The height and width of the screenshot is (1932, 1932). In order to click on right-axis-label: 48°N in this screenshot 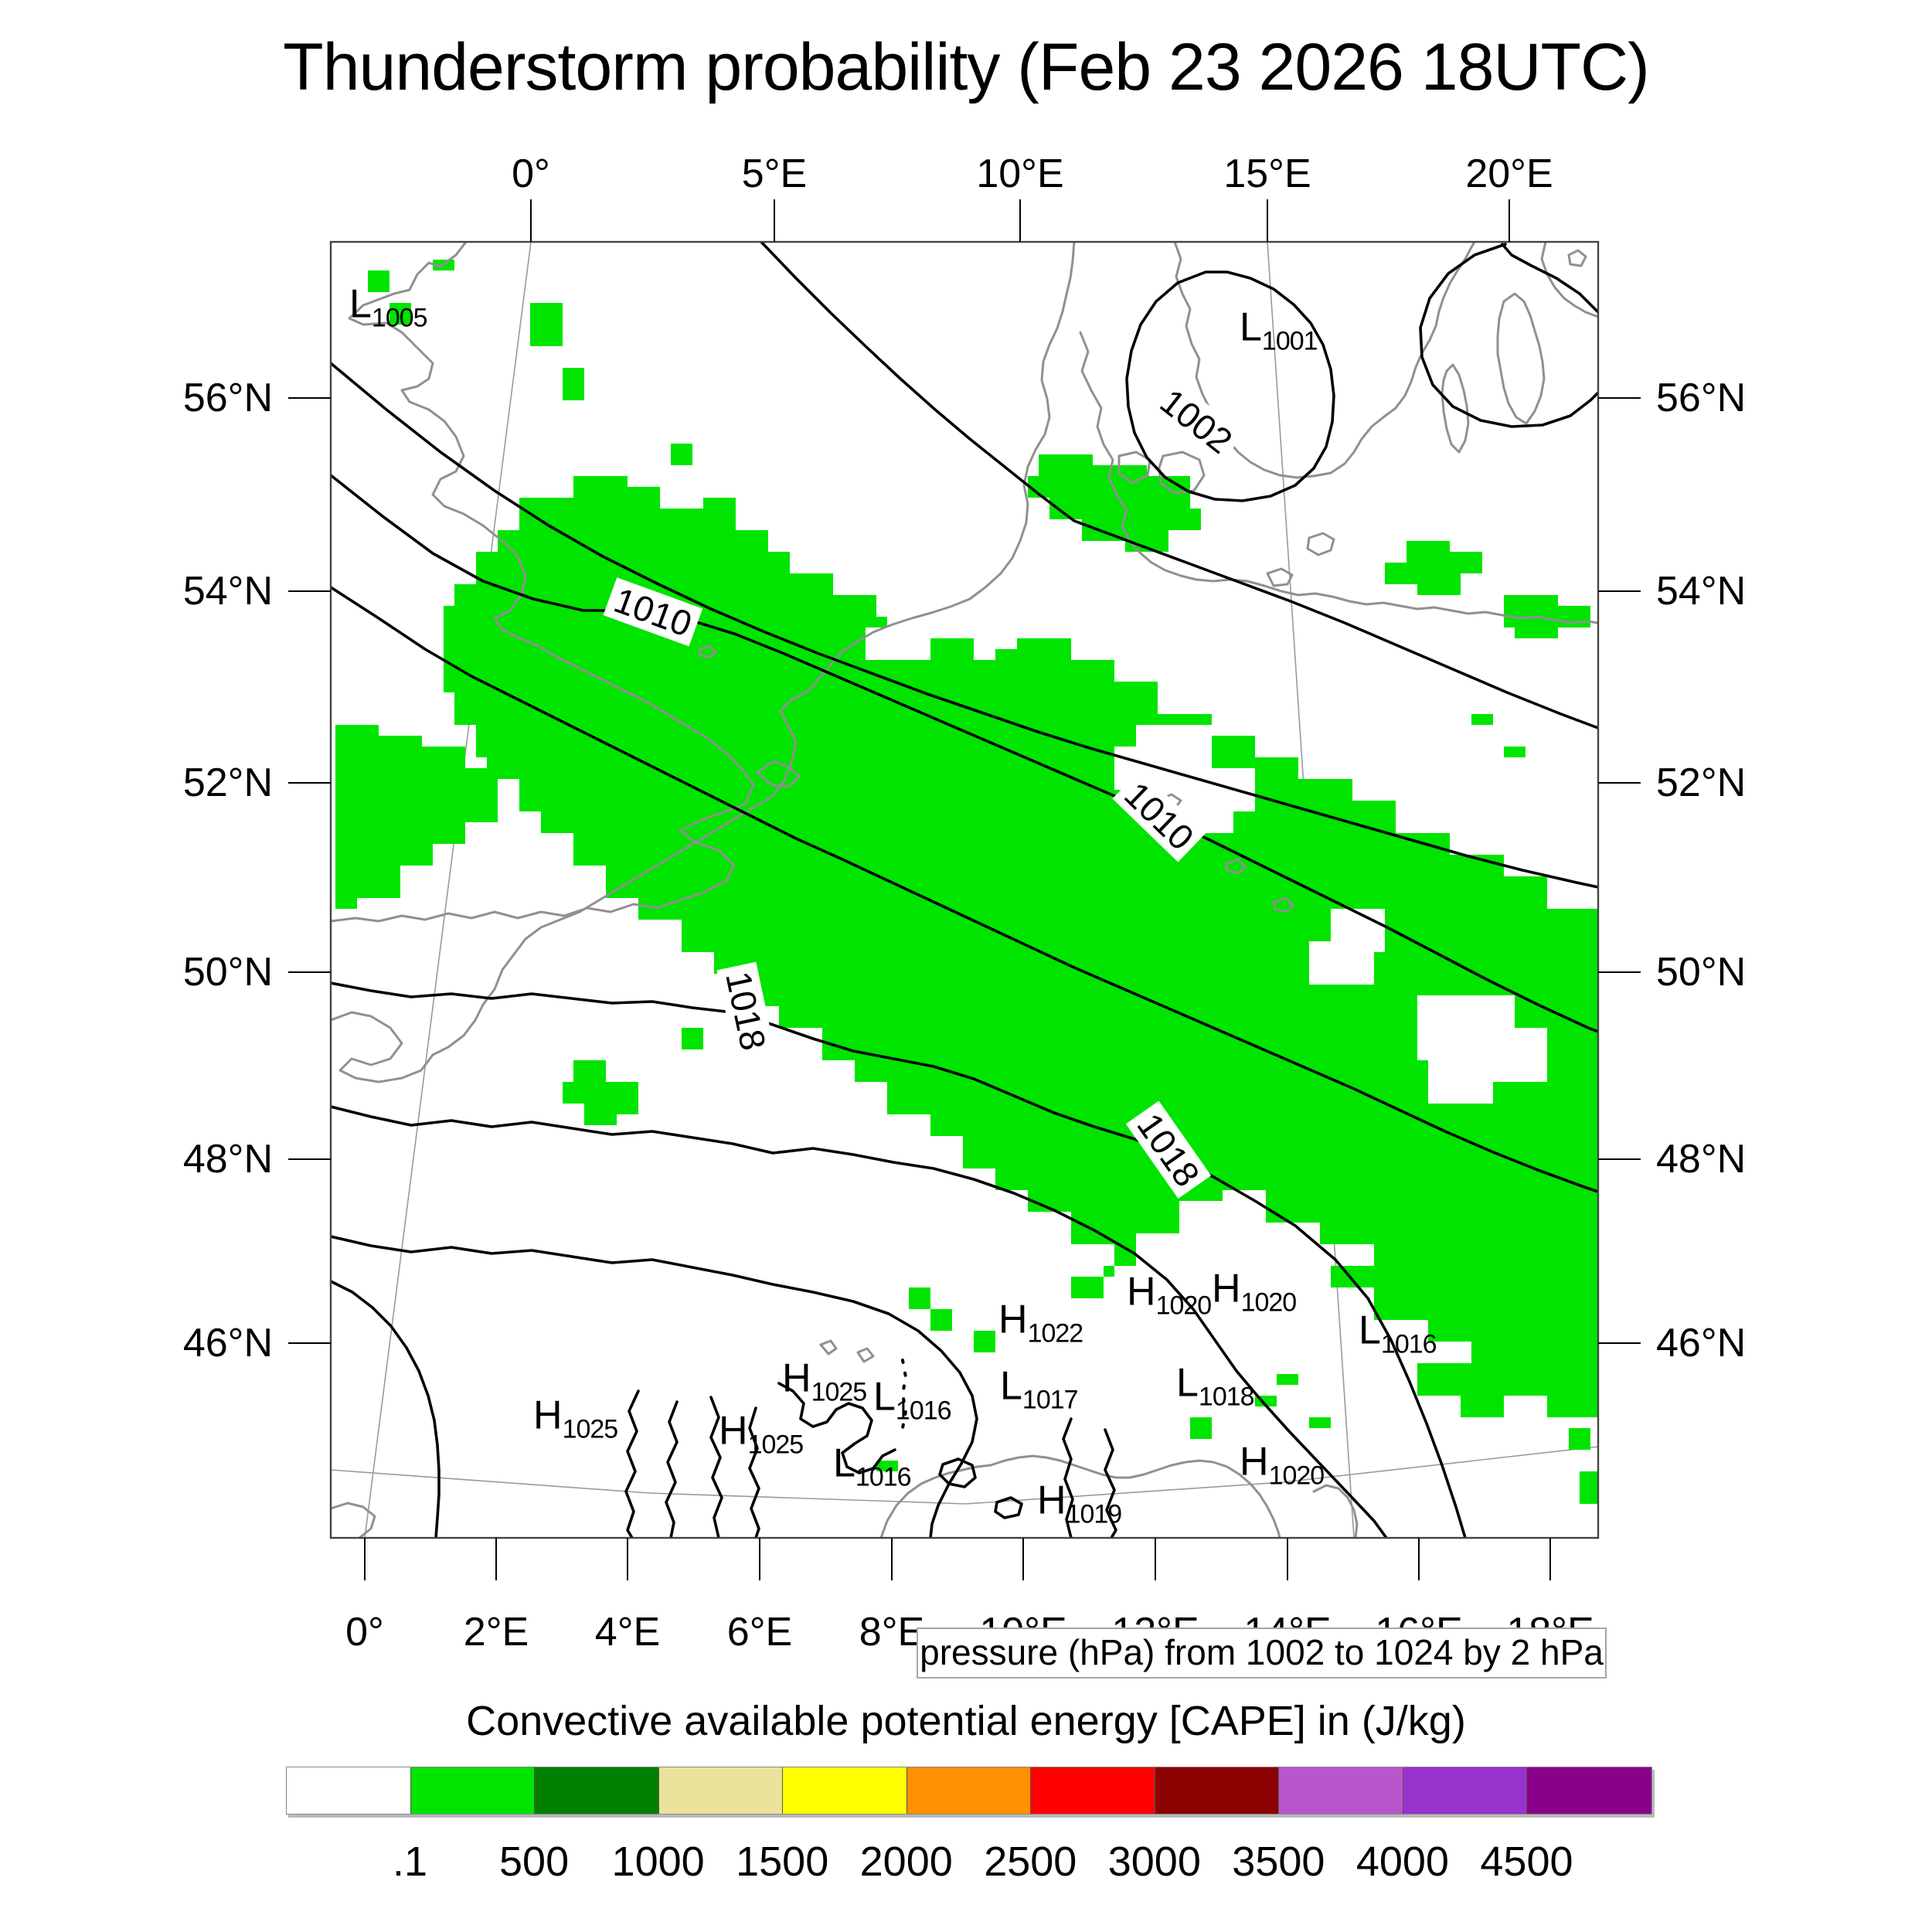, I will do `click(1701, 1159)`.